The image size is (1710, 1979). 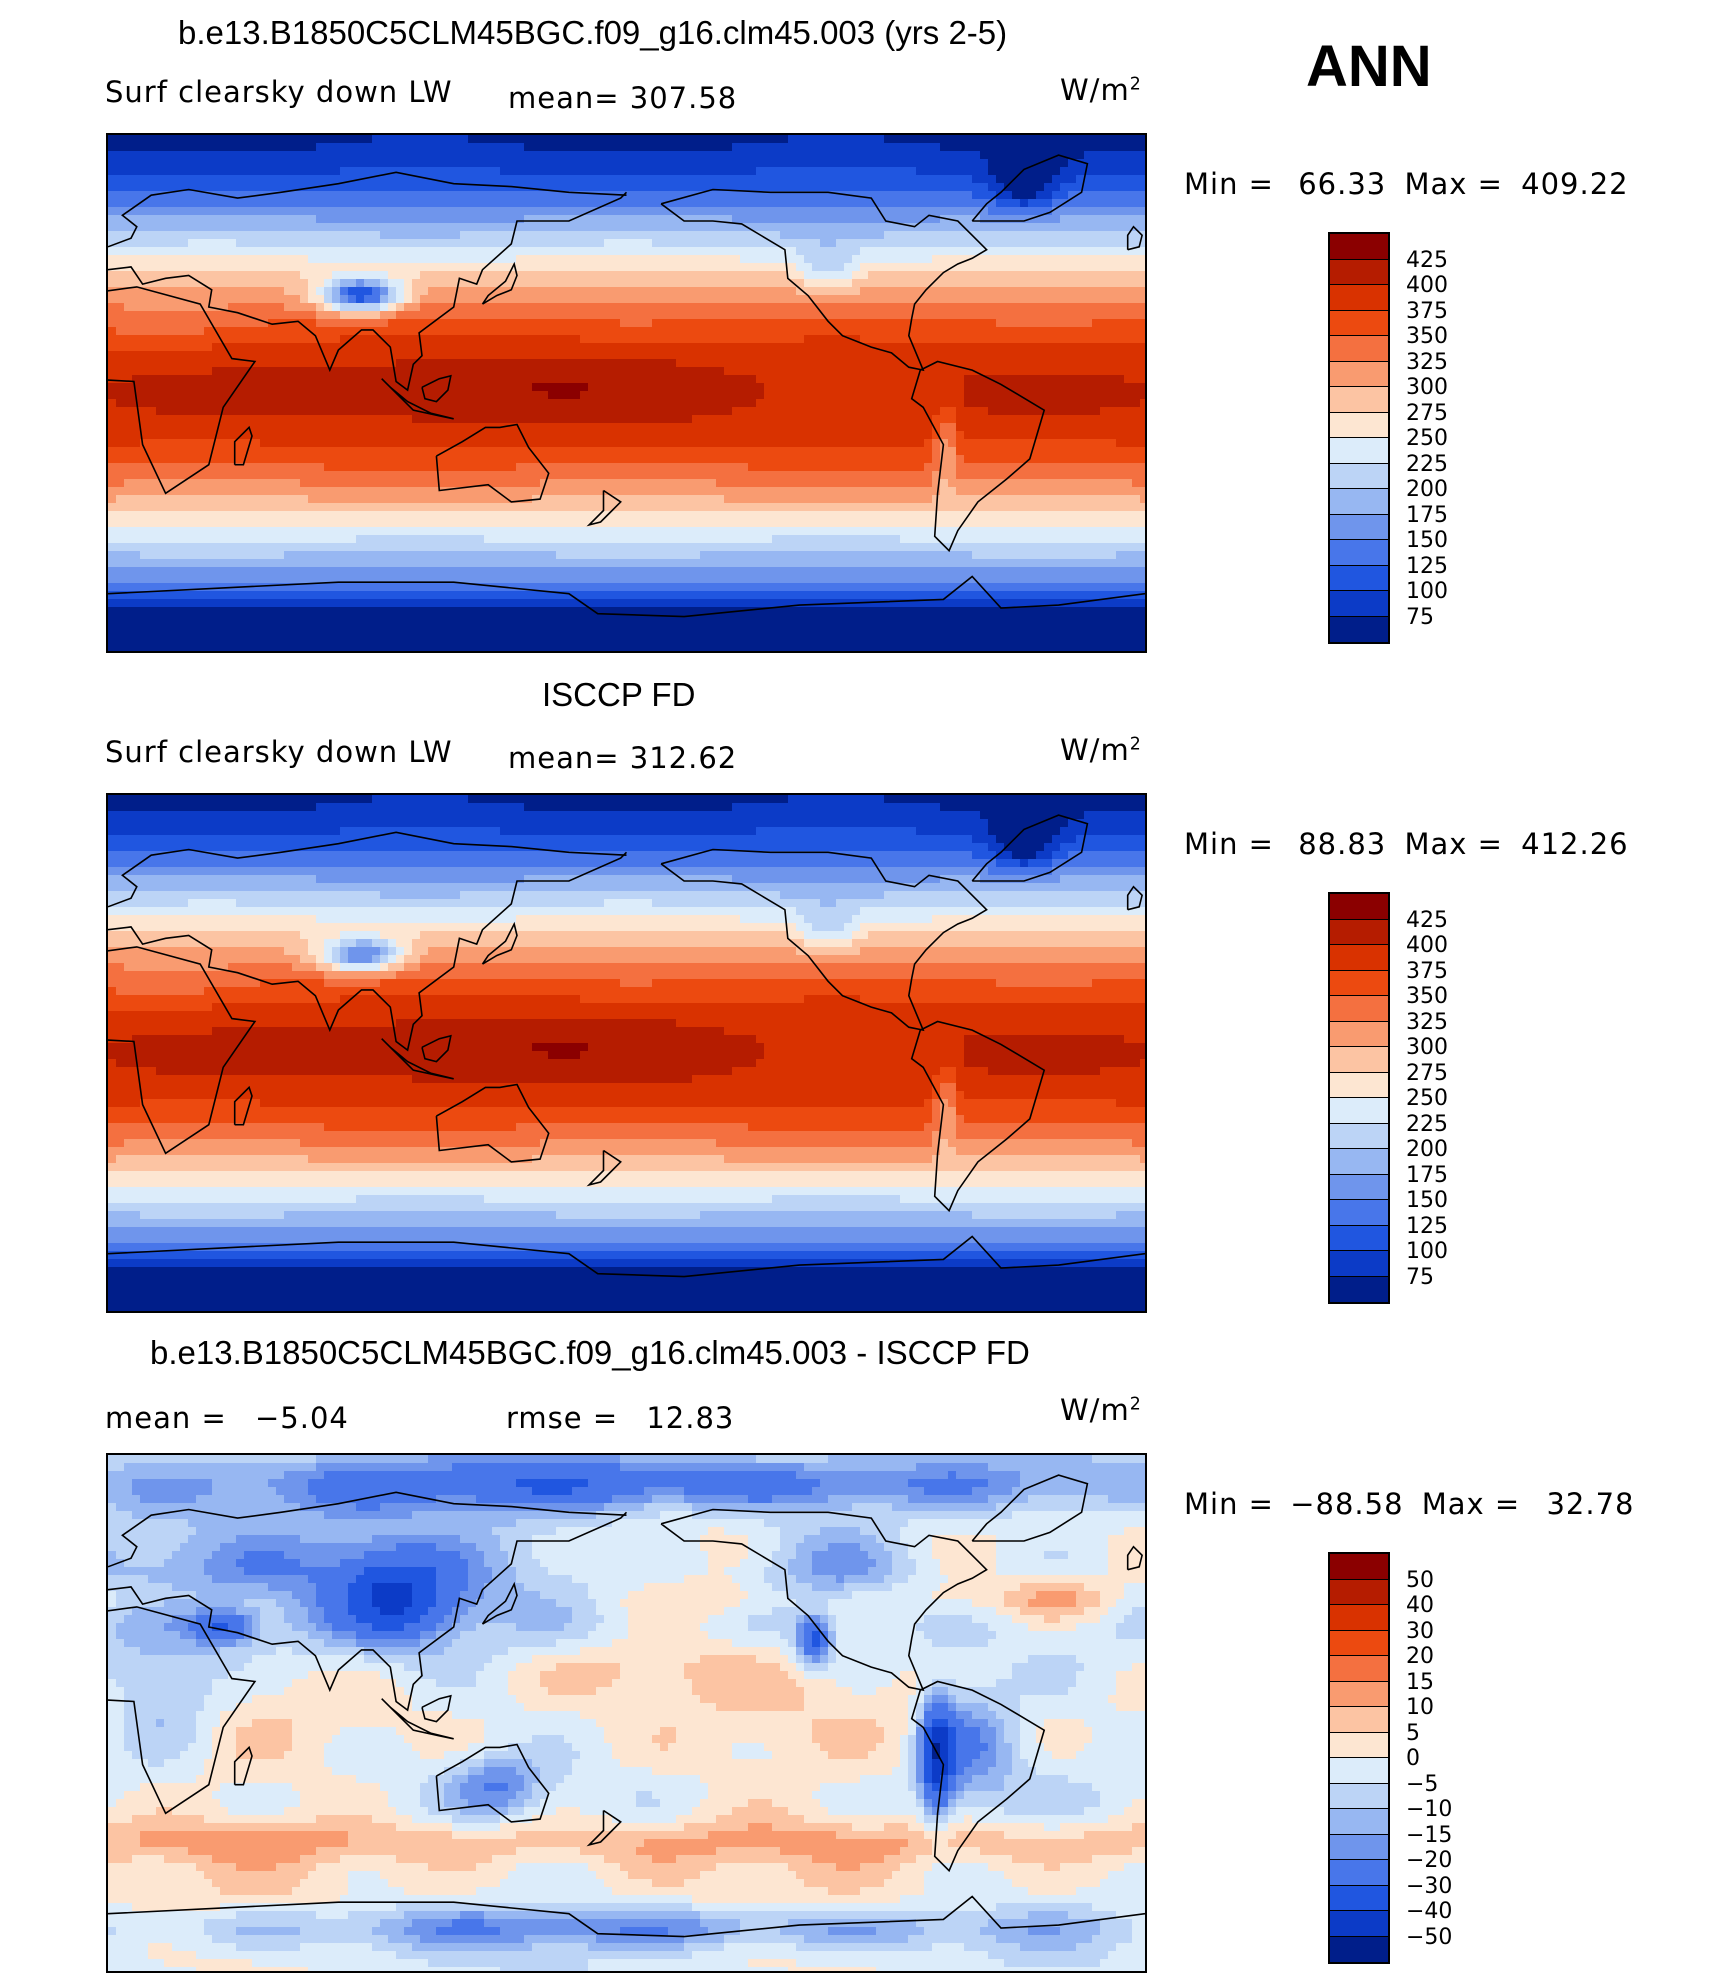 I want to click on min-value: 88.83, so click(x=1342, y=844).